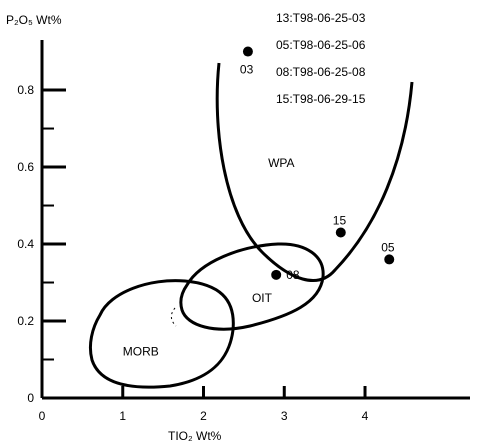  What do you see at coordinates (321, 18) in the screenshot?
I see `legend-entry-13: 13:T98-06-25-03` at bounding box center [321, 18].